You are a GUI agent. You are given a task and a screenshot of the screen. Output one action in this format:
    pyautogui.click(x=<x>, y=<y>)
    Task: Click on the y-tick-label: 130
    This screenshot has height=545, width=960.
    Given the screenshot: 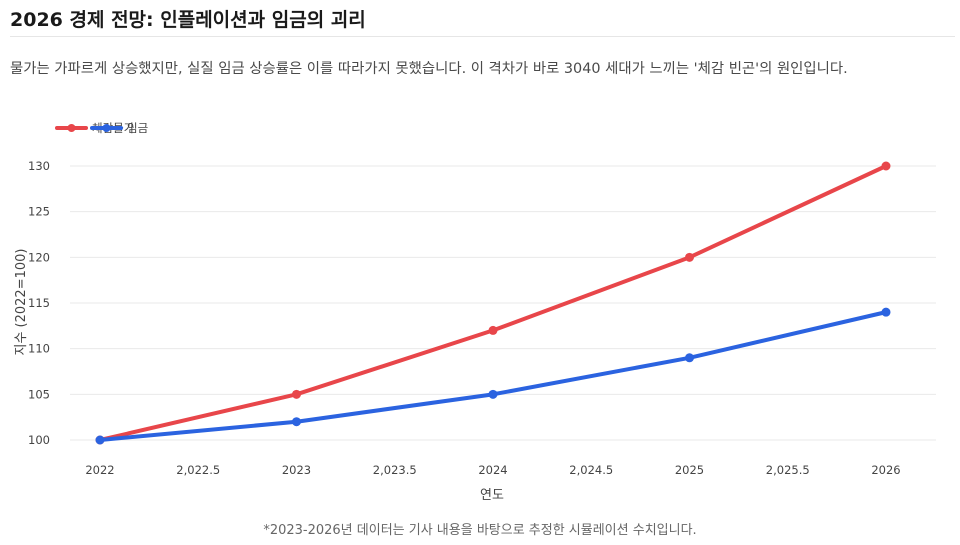 What is the action you would take?
    pyautogui.click(x=39, y=166)
    